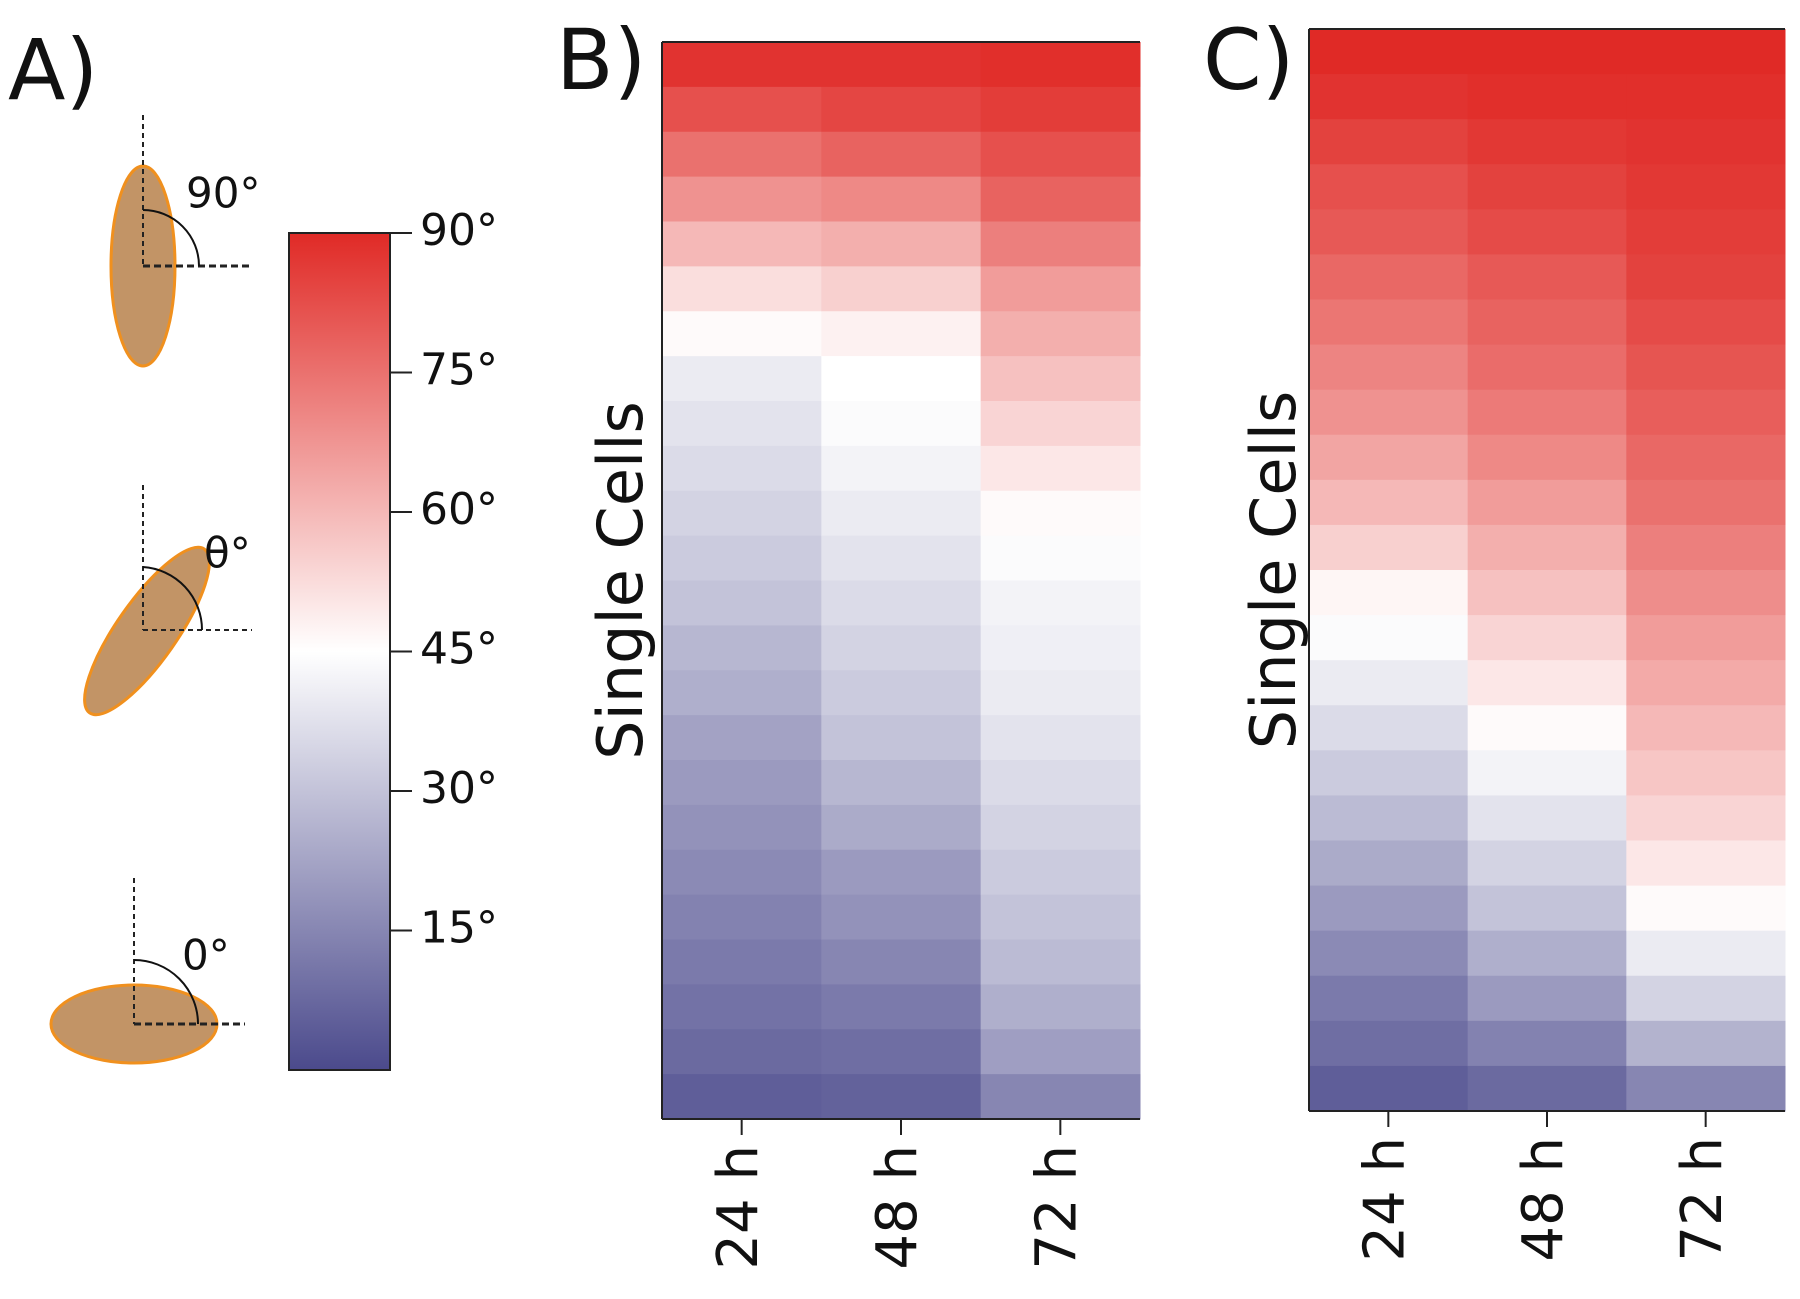  I want to click on x-tick-label: 48 h, so click(897, 1207).